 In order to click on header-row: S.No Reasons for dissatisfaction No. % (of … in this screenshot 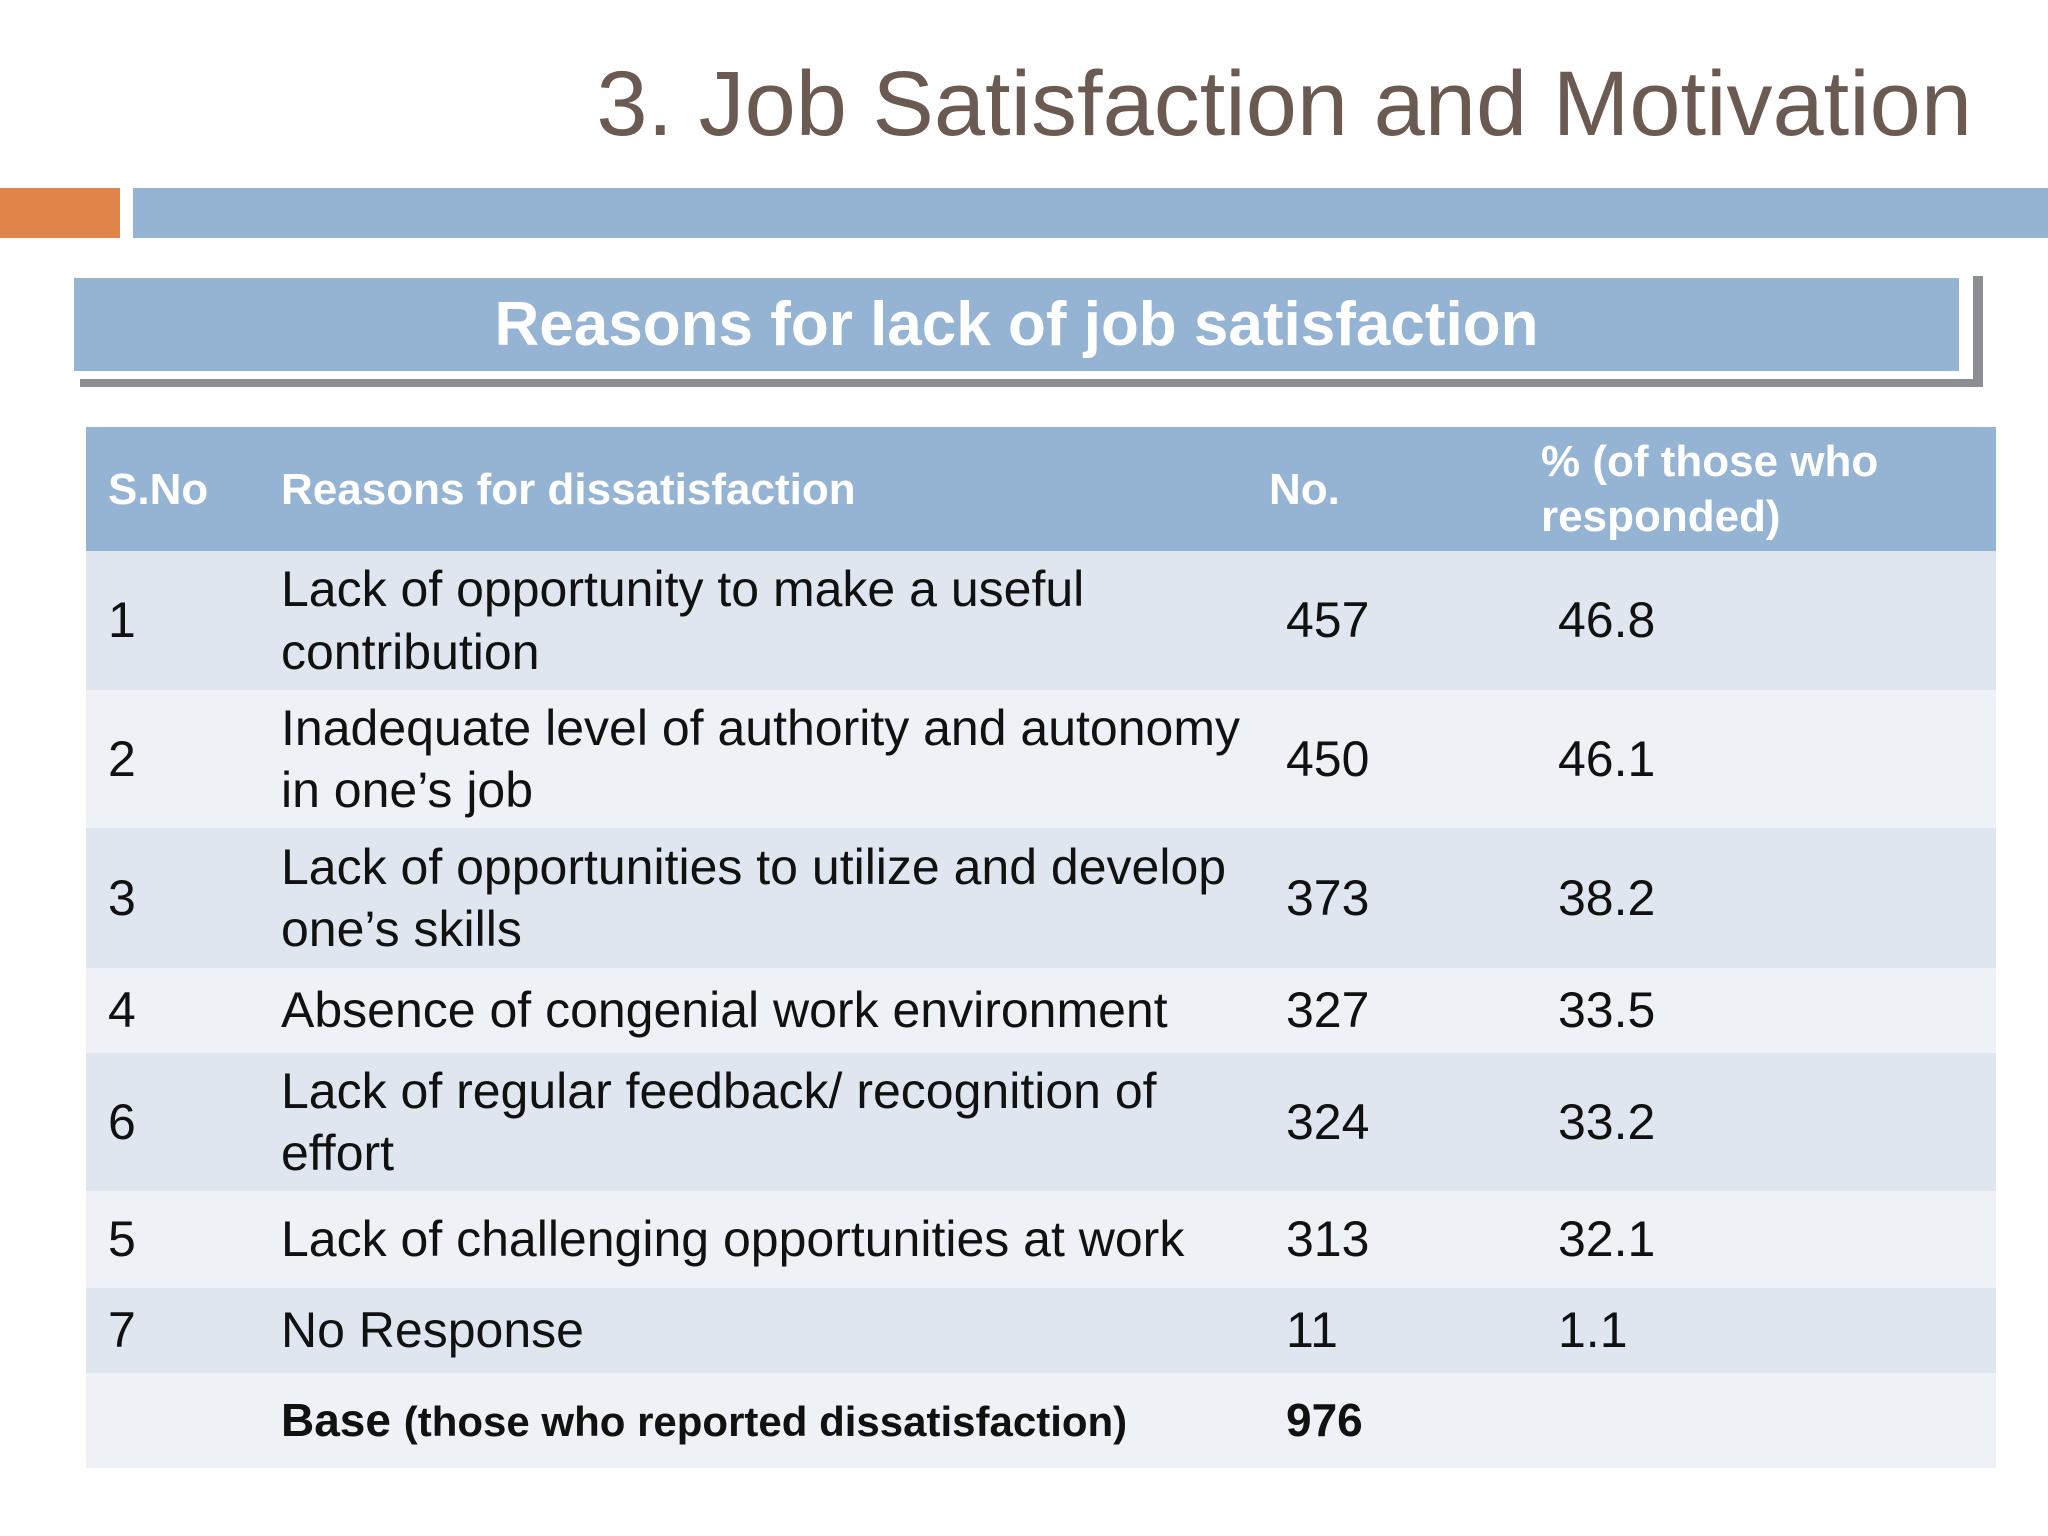, I will do `click(1041, 489)`.